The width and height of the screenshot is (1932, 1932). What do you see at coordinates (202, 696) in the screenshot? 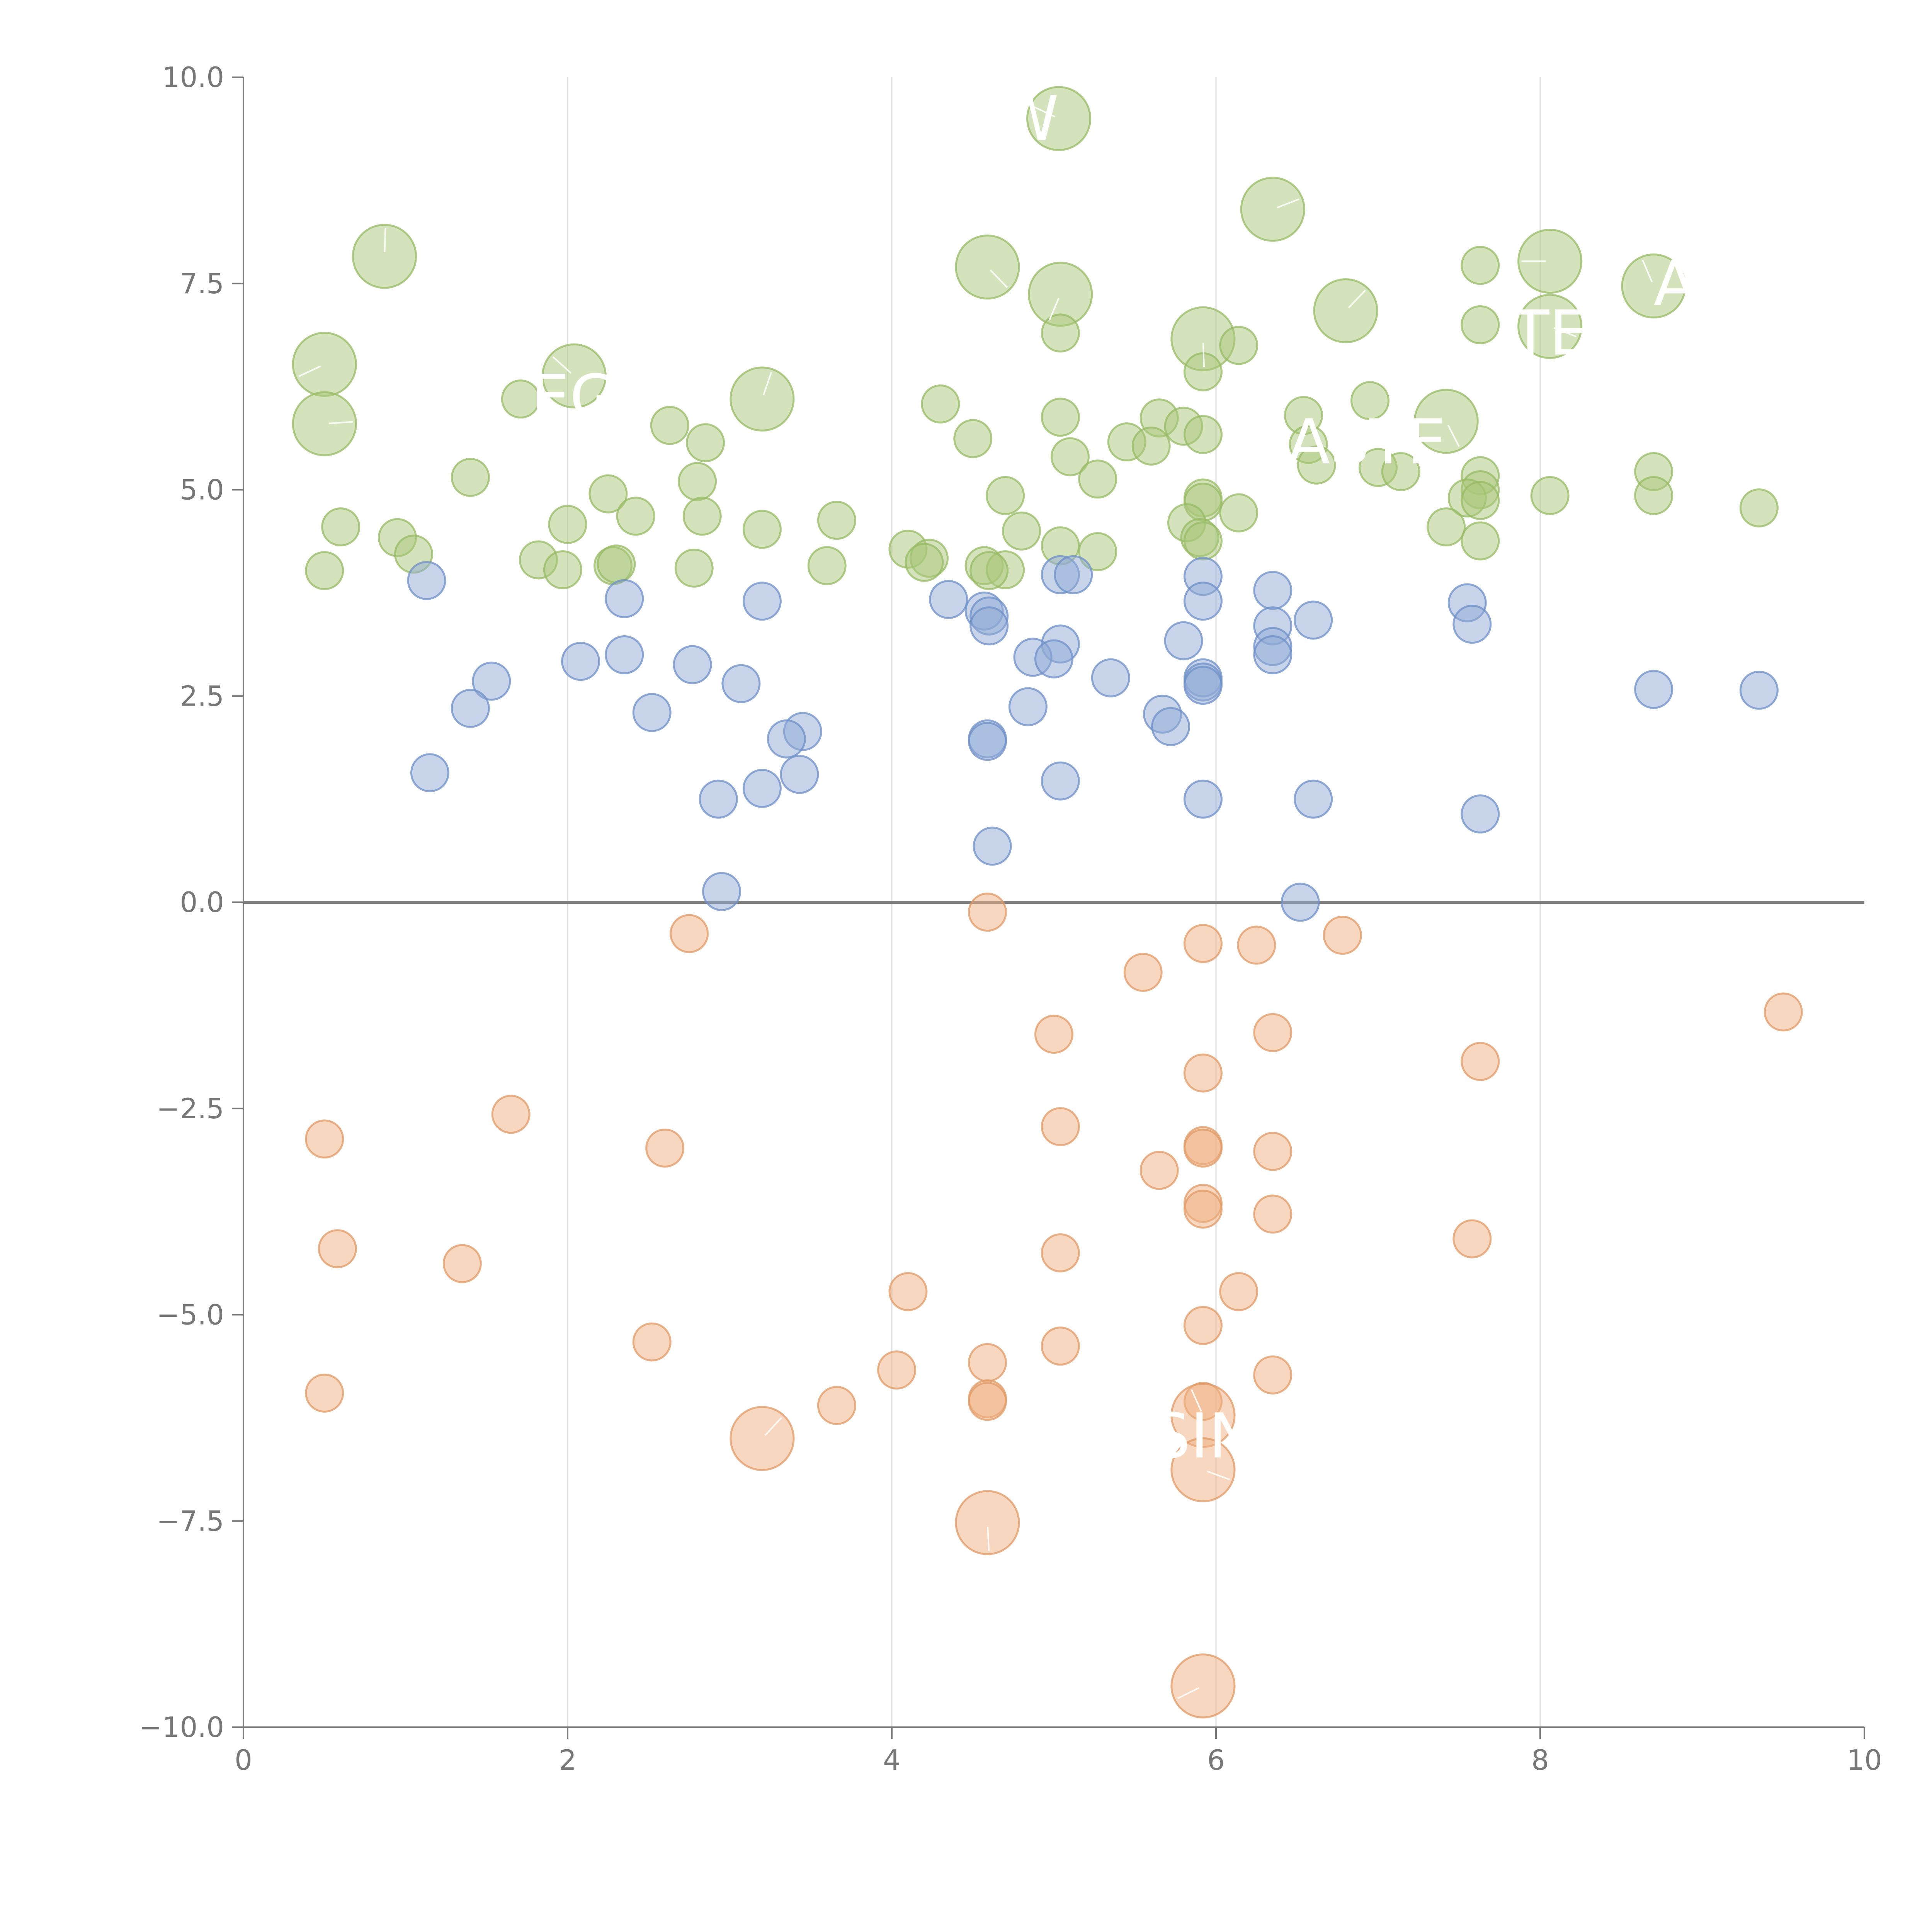
I see `y-tick-label: 2.5` at bounding box center [202, 696].